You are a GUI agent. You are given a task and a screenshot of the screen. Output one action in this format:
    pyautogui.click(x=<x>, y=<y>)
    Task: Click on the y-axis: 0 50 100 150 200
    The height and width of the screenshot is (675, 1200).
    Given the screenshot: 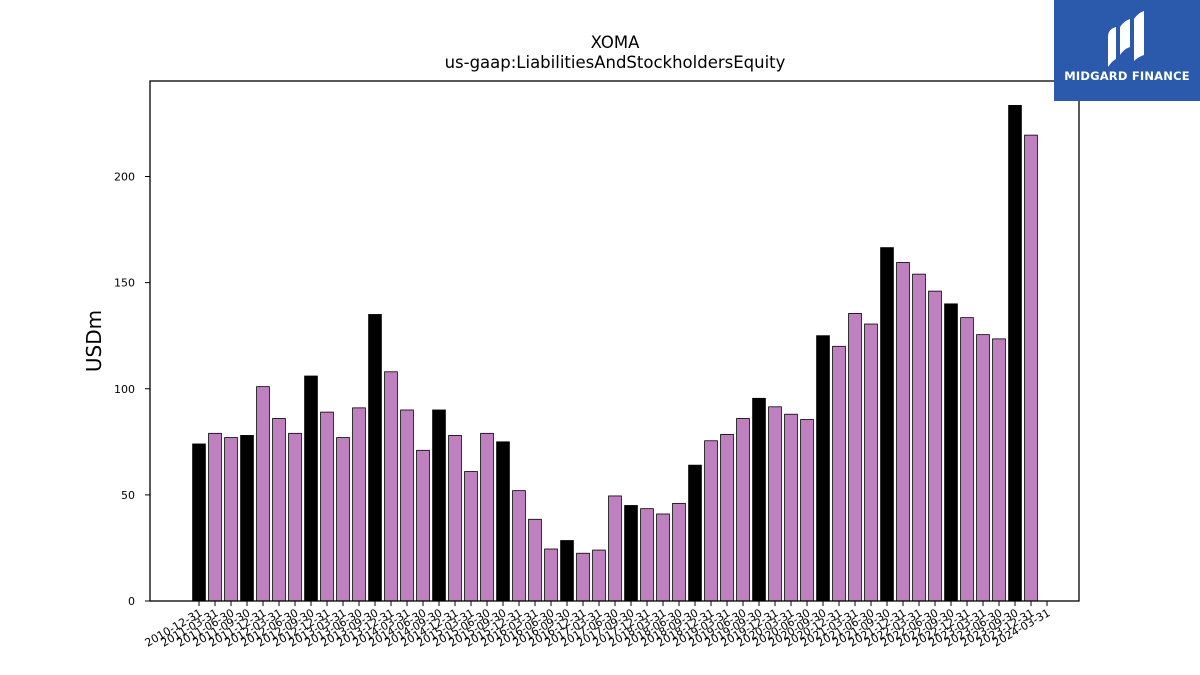 What is the action you would take?
    pyautogui.click(x=132, y=389)
    